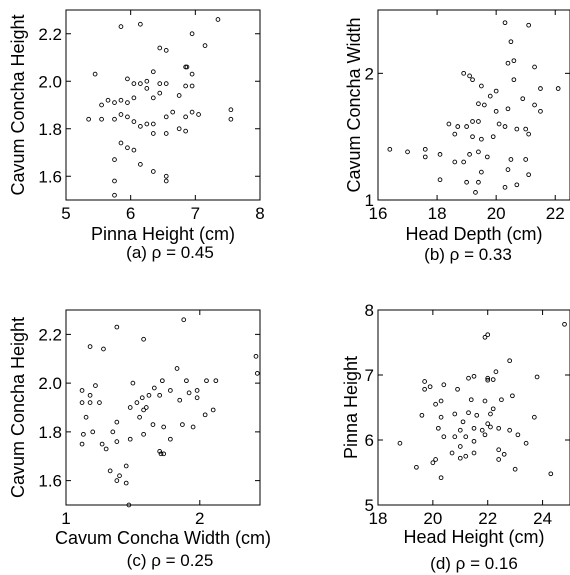 Image resolution: width=570 pixels, height=575 pixels. I want to click on x-tick-label: 7, so click(195, 213).